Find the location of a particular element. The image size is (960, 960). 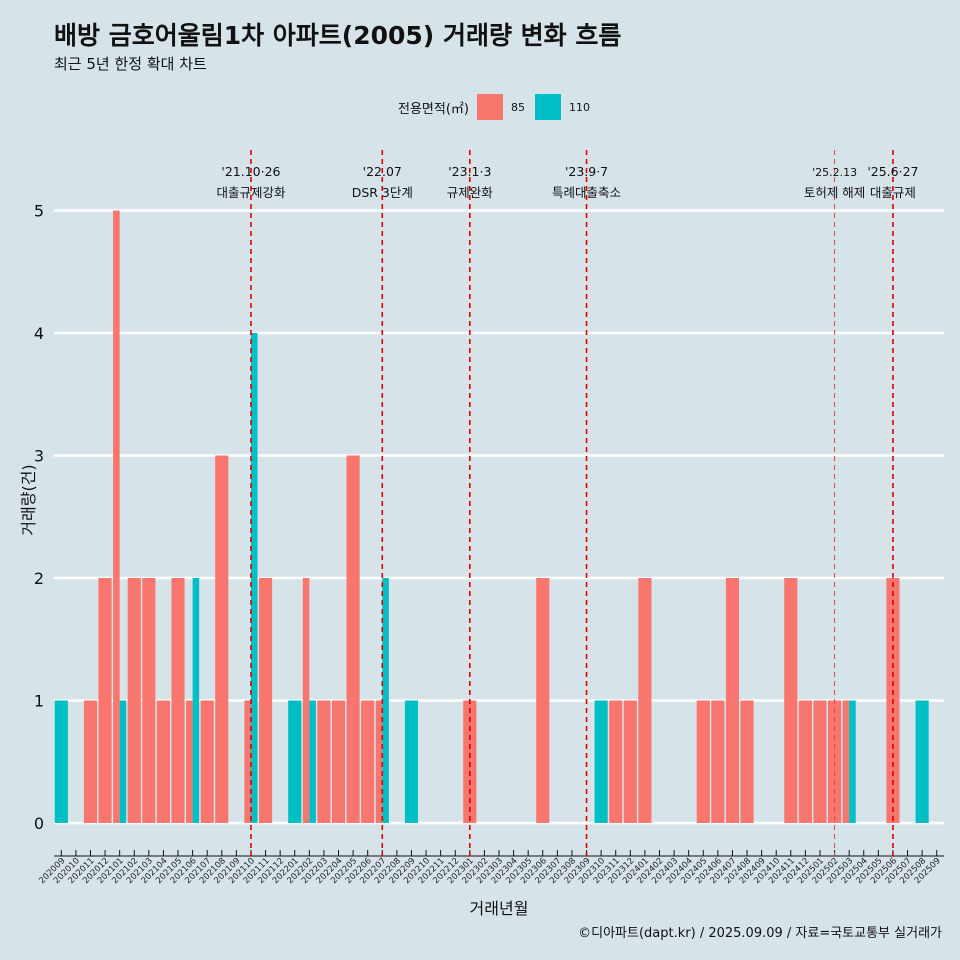

annotation-label: DSR 3단계 is located at coordinates (382, 192).